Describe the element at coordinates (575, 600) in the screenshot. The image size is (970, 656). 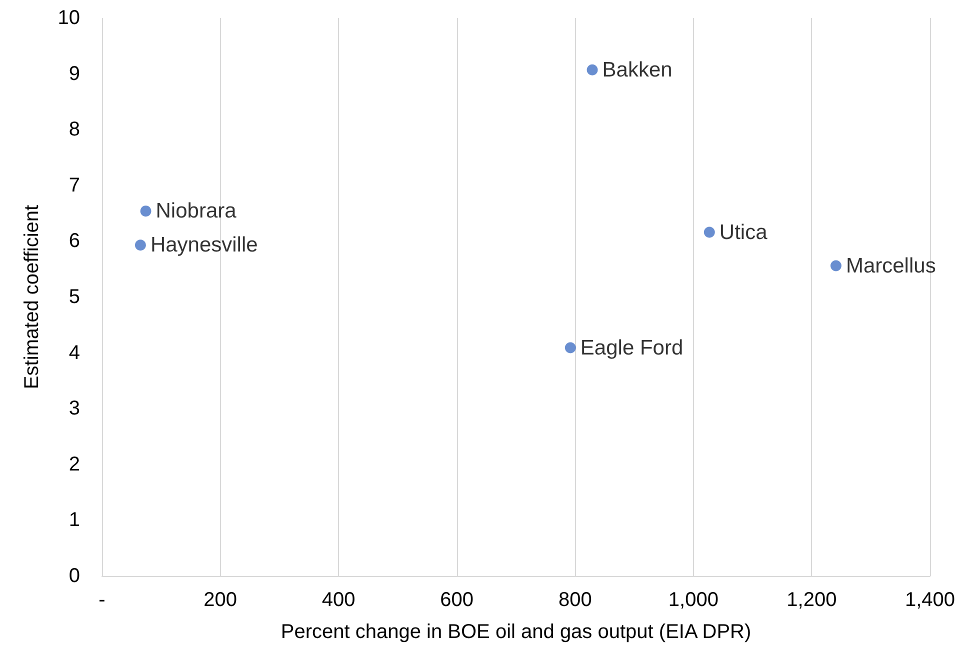
I see `x-tick-label: 800` at that location.